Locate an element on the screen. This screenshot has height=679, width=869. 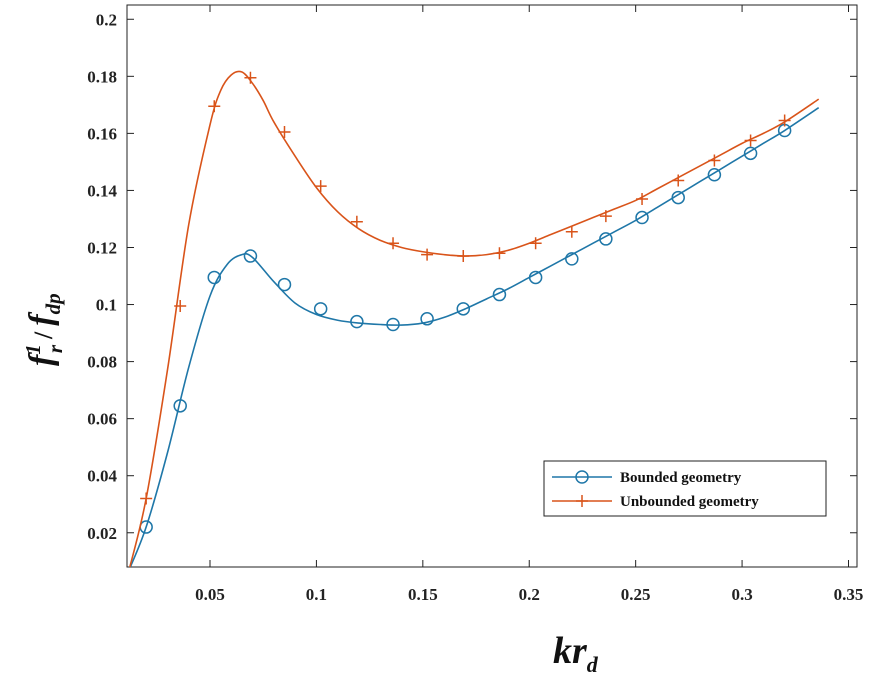
y-axis-label-text: f1r/fdp is located at coordinates (44, 329).